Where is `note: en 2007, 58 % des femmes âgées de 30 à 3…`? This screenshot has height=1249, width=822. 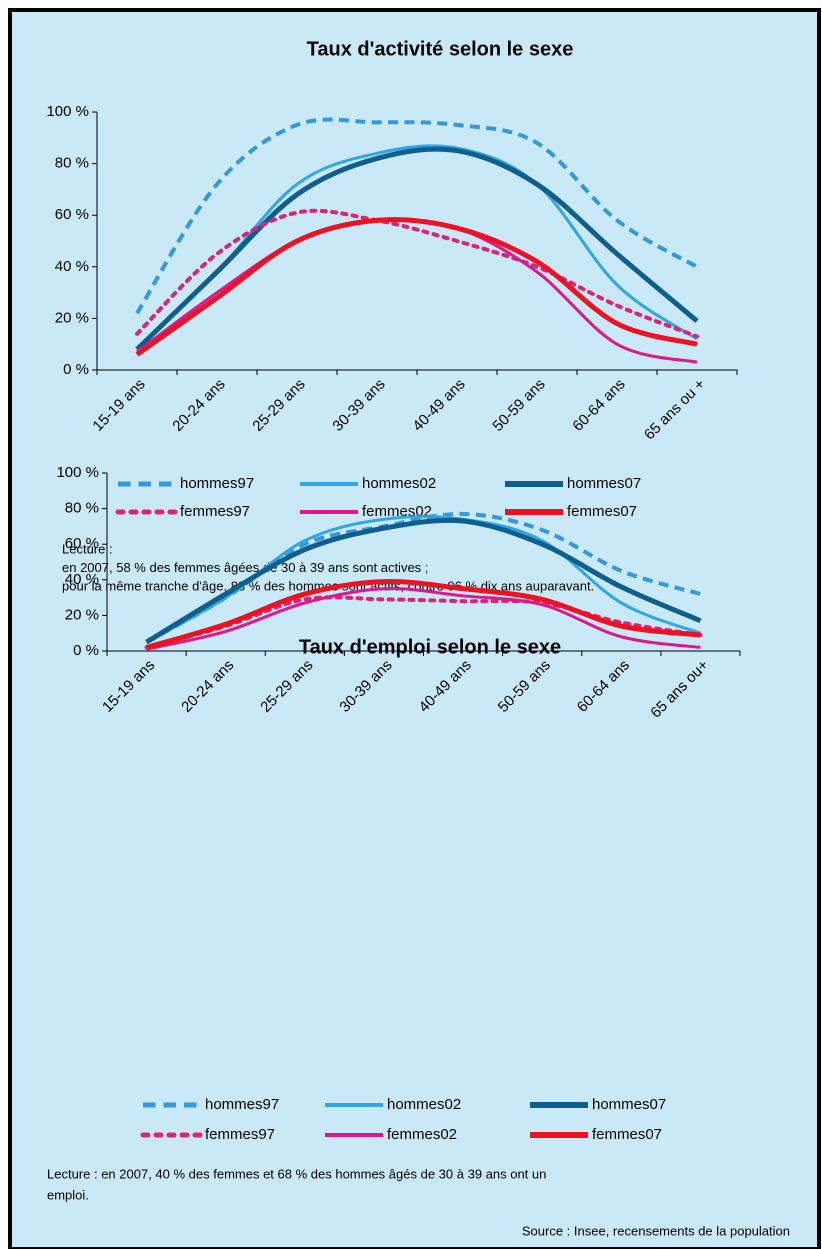
note: en 2007, 58 % des femmes âgées de 30 à 3… is located at coordinates (245, 567).